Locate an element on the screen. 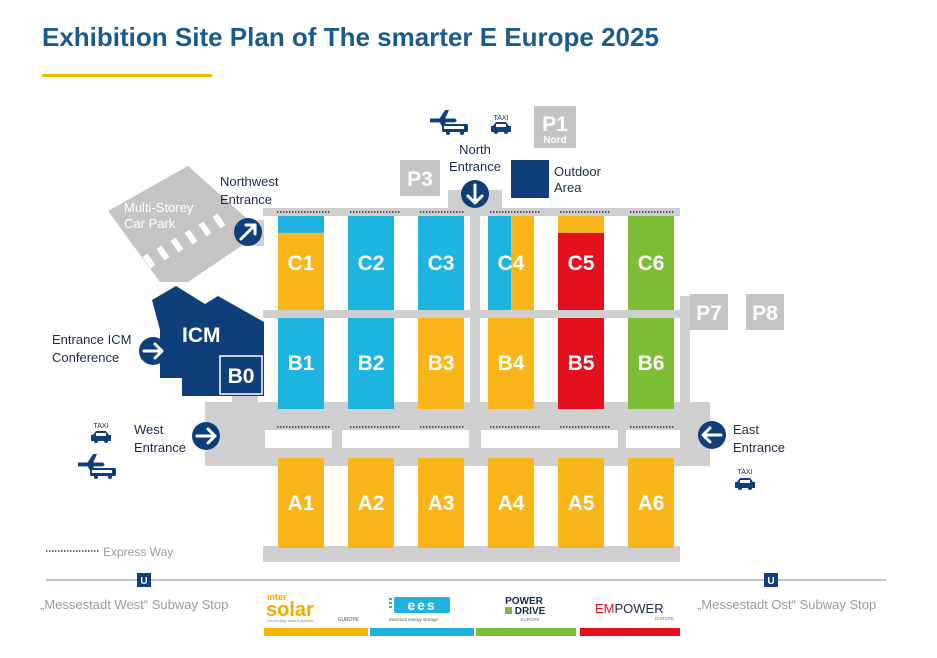 This screenshot has width=937, height=658. hall-b5: B5 is located at coordinates (581, 363).